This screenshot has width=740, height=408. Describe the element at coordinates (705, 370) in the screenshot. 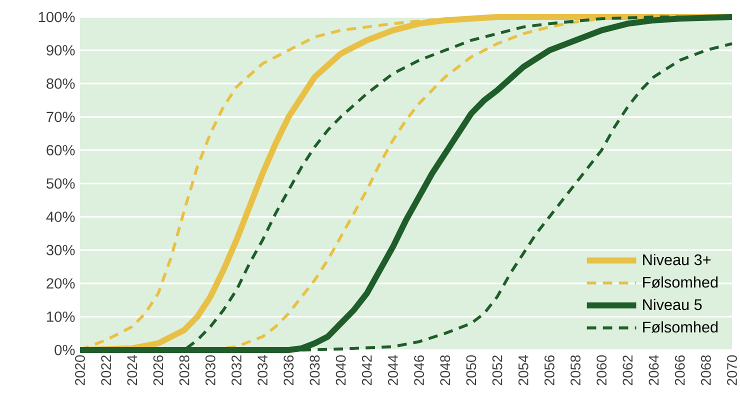

I see `x-tick-label: 2068` at that location.